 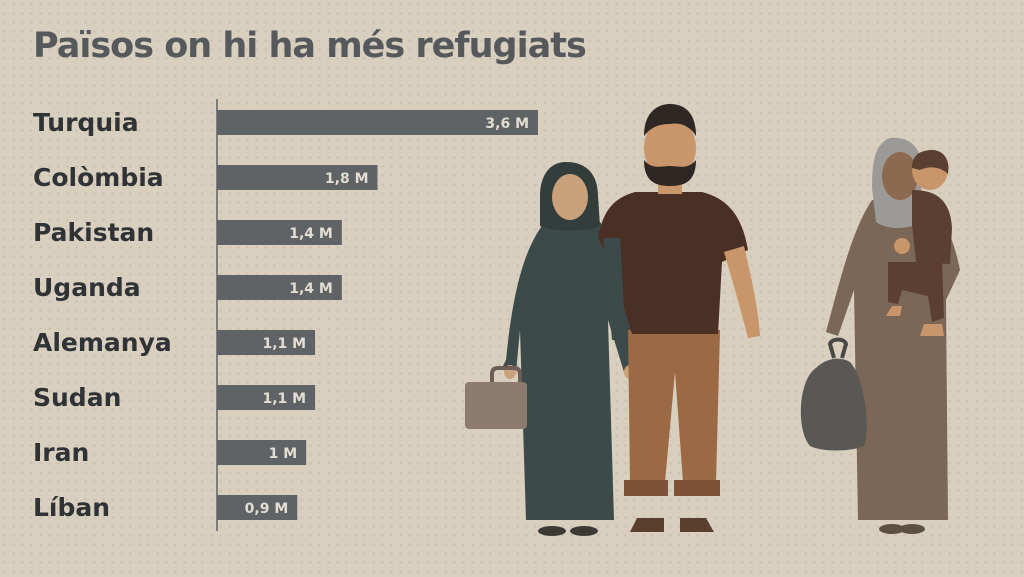 What do you see at coordinates (77, 397) in the screenshot?
I see `category-label: Sudan` at bounding box center [77, 397].